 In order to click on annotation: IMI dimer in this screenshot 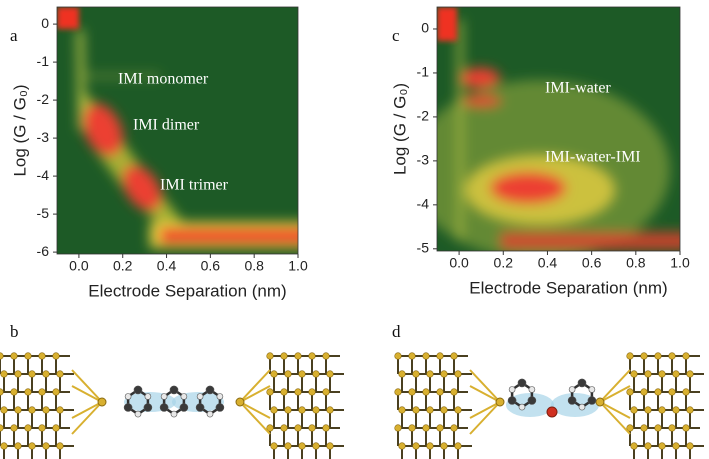, I will do `click(166, 125)`.